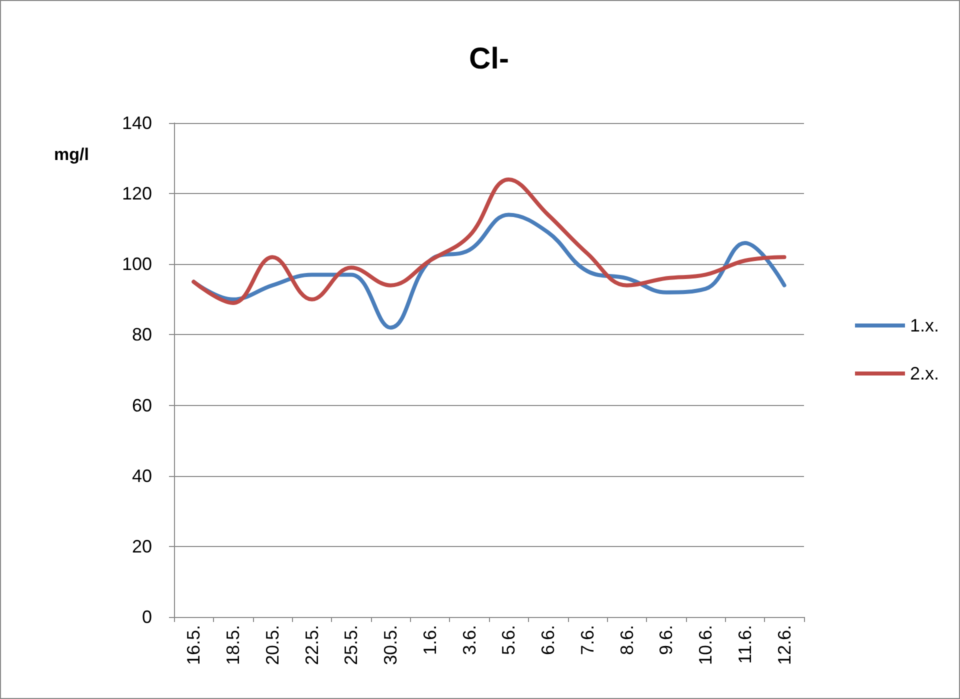 The height and width of the screenshot is (699, 960). I want to click on x-tick-label: 16.5., so click(194, 645).